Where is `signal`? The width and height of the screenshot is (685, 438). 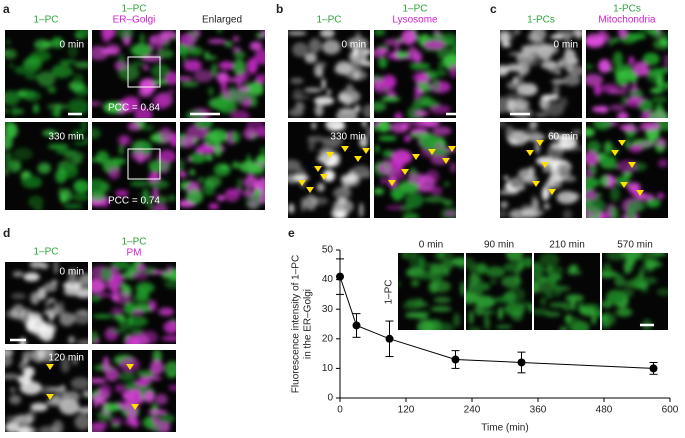
signal is located at coordinates (329, 74).